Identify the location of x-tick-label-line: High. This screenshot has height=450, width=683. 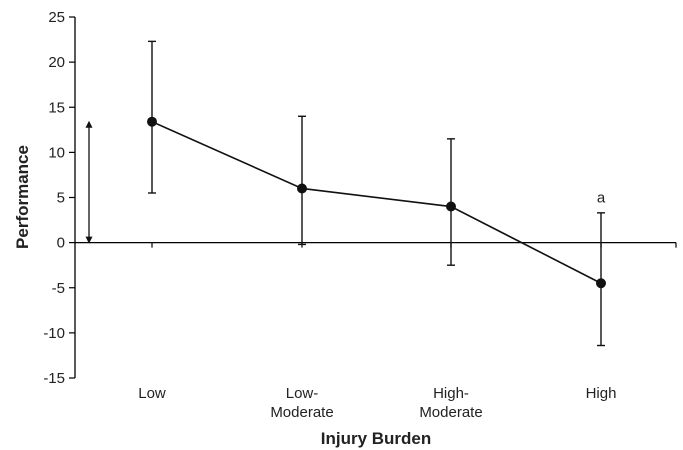
(601, 393).